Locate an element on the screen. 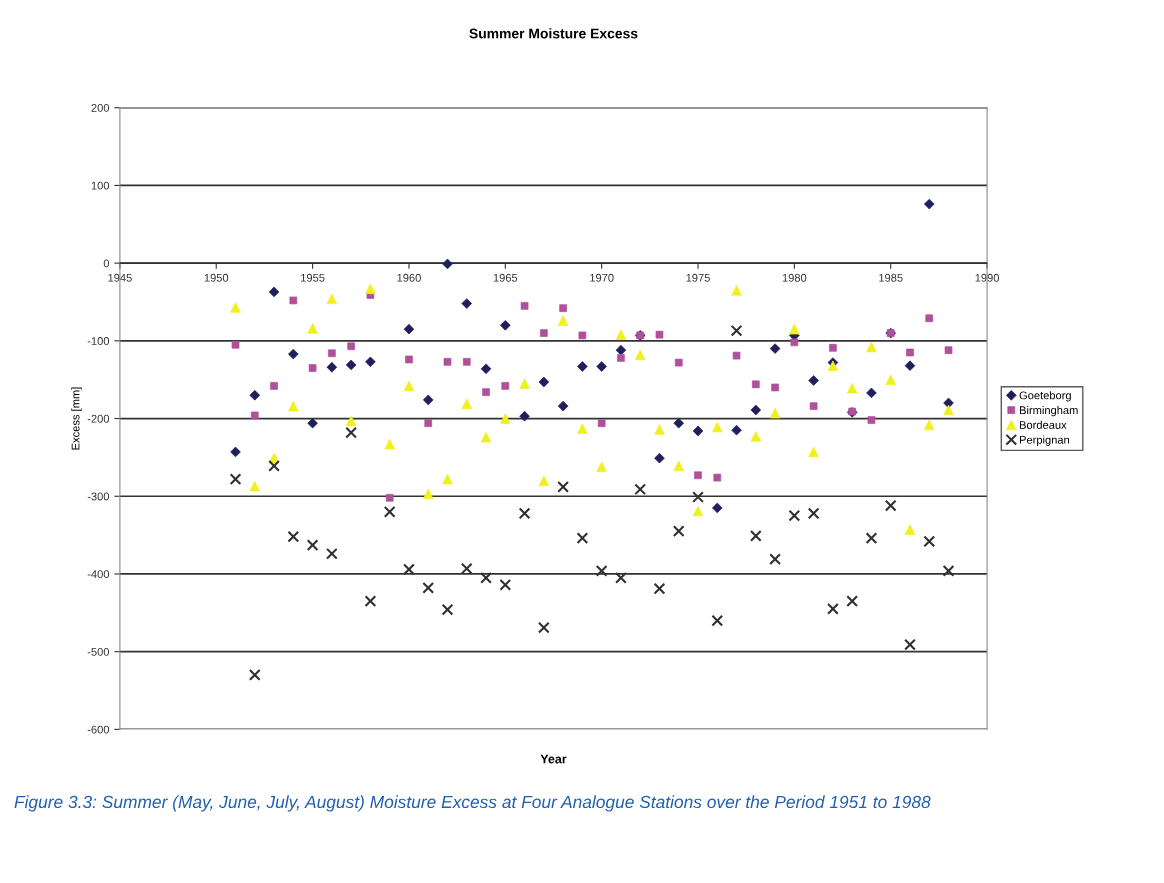 The height and width of the screenshot is (883, 1164). y-tick-label: -600 is located at coordinates (98, 729).